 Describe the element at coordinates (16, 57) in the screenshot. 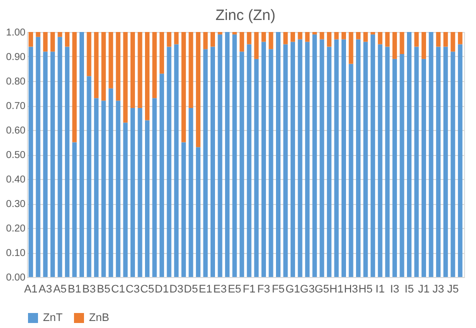

I see `y-tick-label: 0.90` at that location.